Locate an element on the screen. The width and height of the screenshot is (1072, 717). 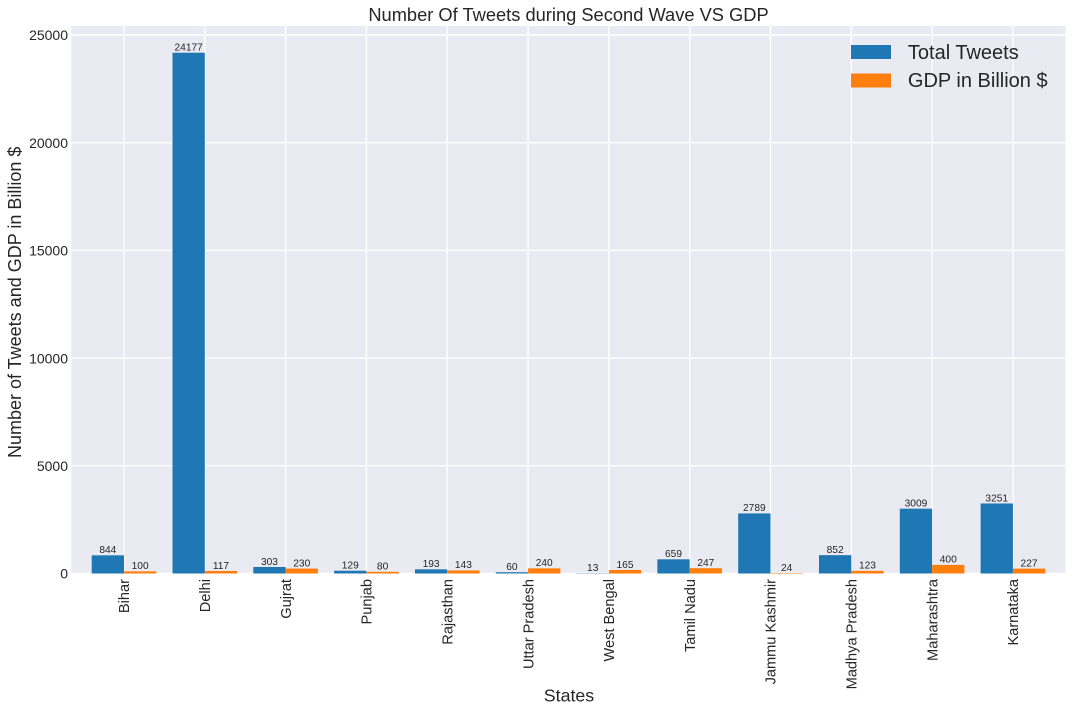
svg-text: 24 is located at coordinates (787, 568).